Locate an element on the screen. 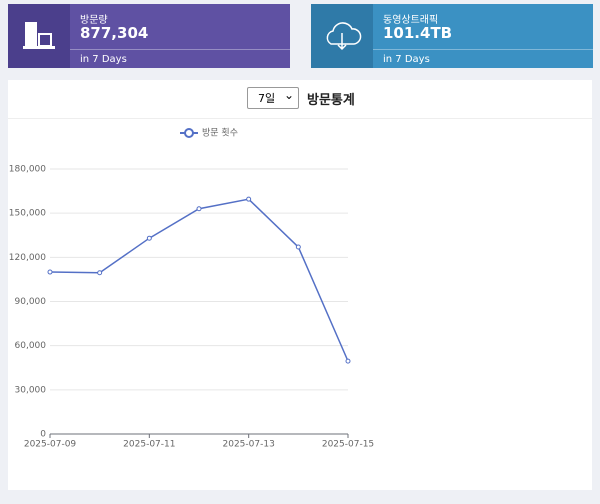 The height and width of the screenshot is (504, 600). card-label: 방문량 is located at coordinates (94, 20).